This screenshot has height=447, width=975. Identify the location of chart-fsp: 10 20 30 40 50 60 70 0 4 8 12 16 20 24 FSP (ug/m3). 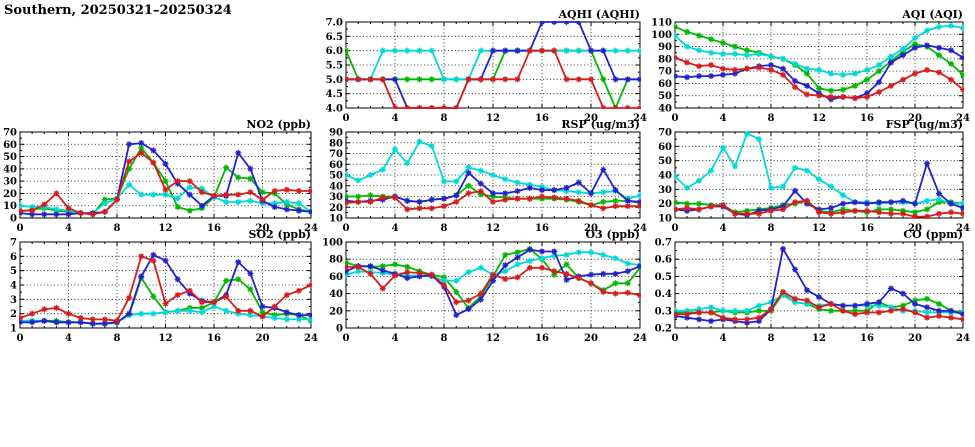
(810, 178).